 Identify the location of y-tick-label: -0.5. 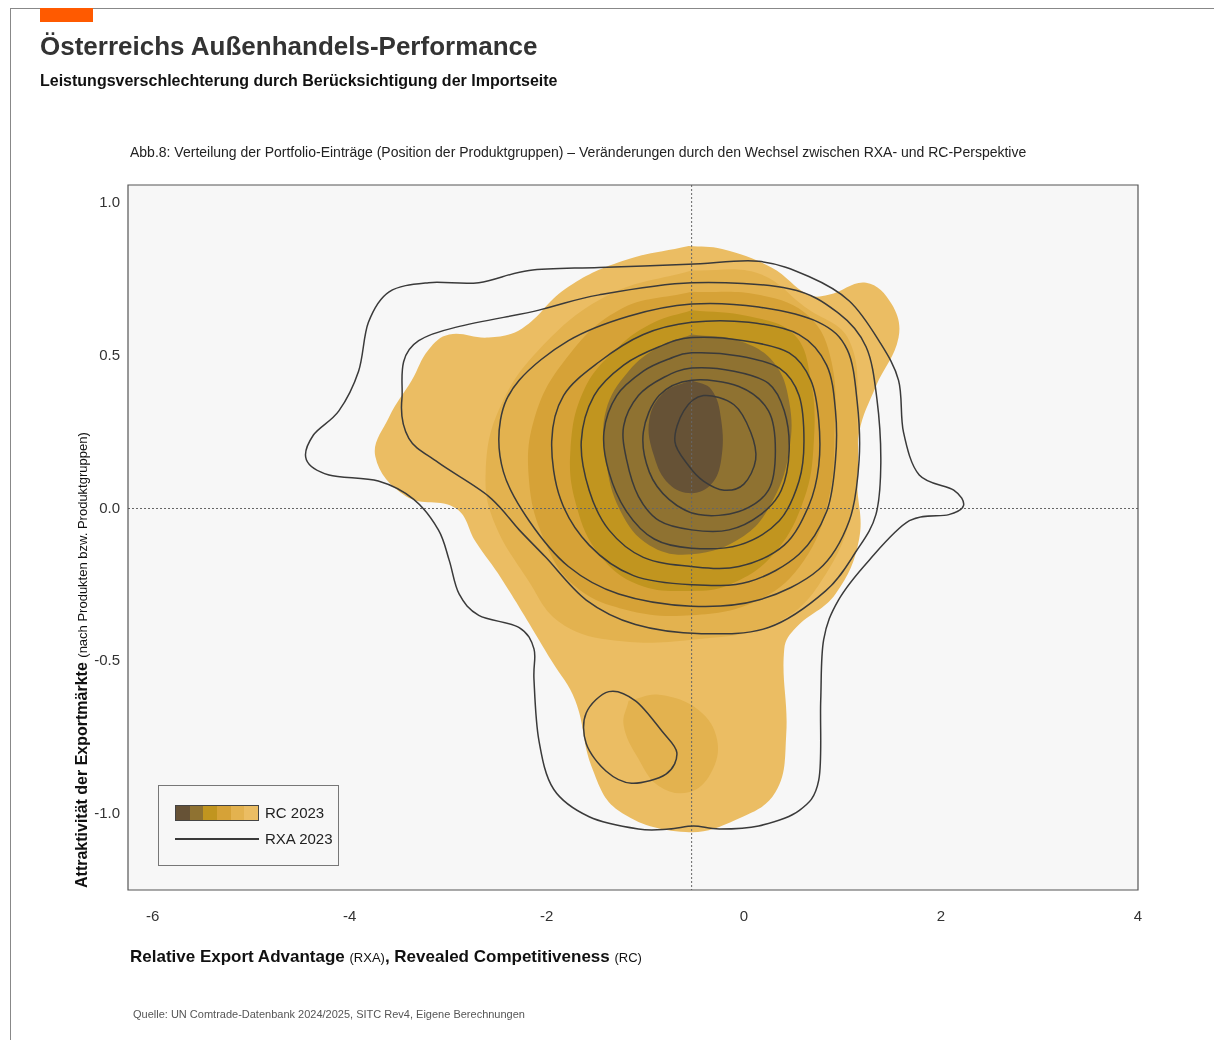
(107, 660).